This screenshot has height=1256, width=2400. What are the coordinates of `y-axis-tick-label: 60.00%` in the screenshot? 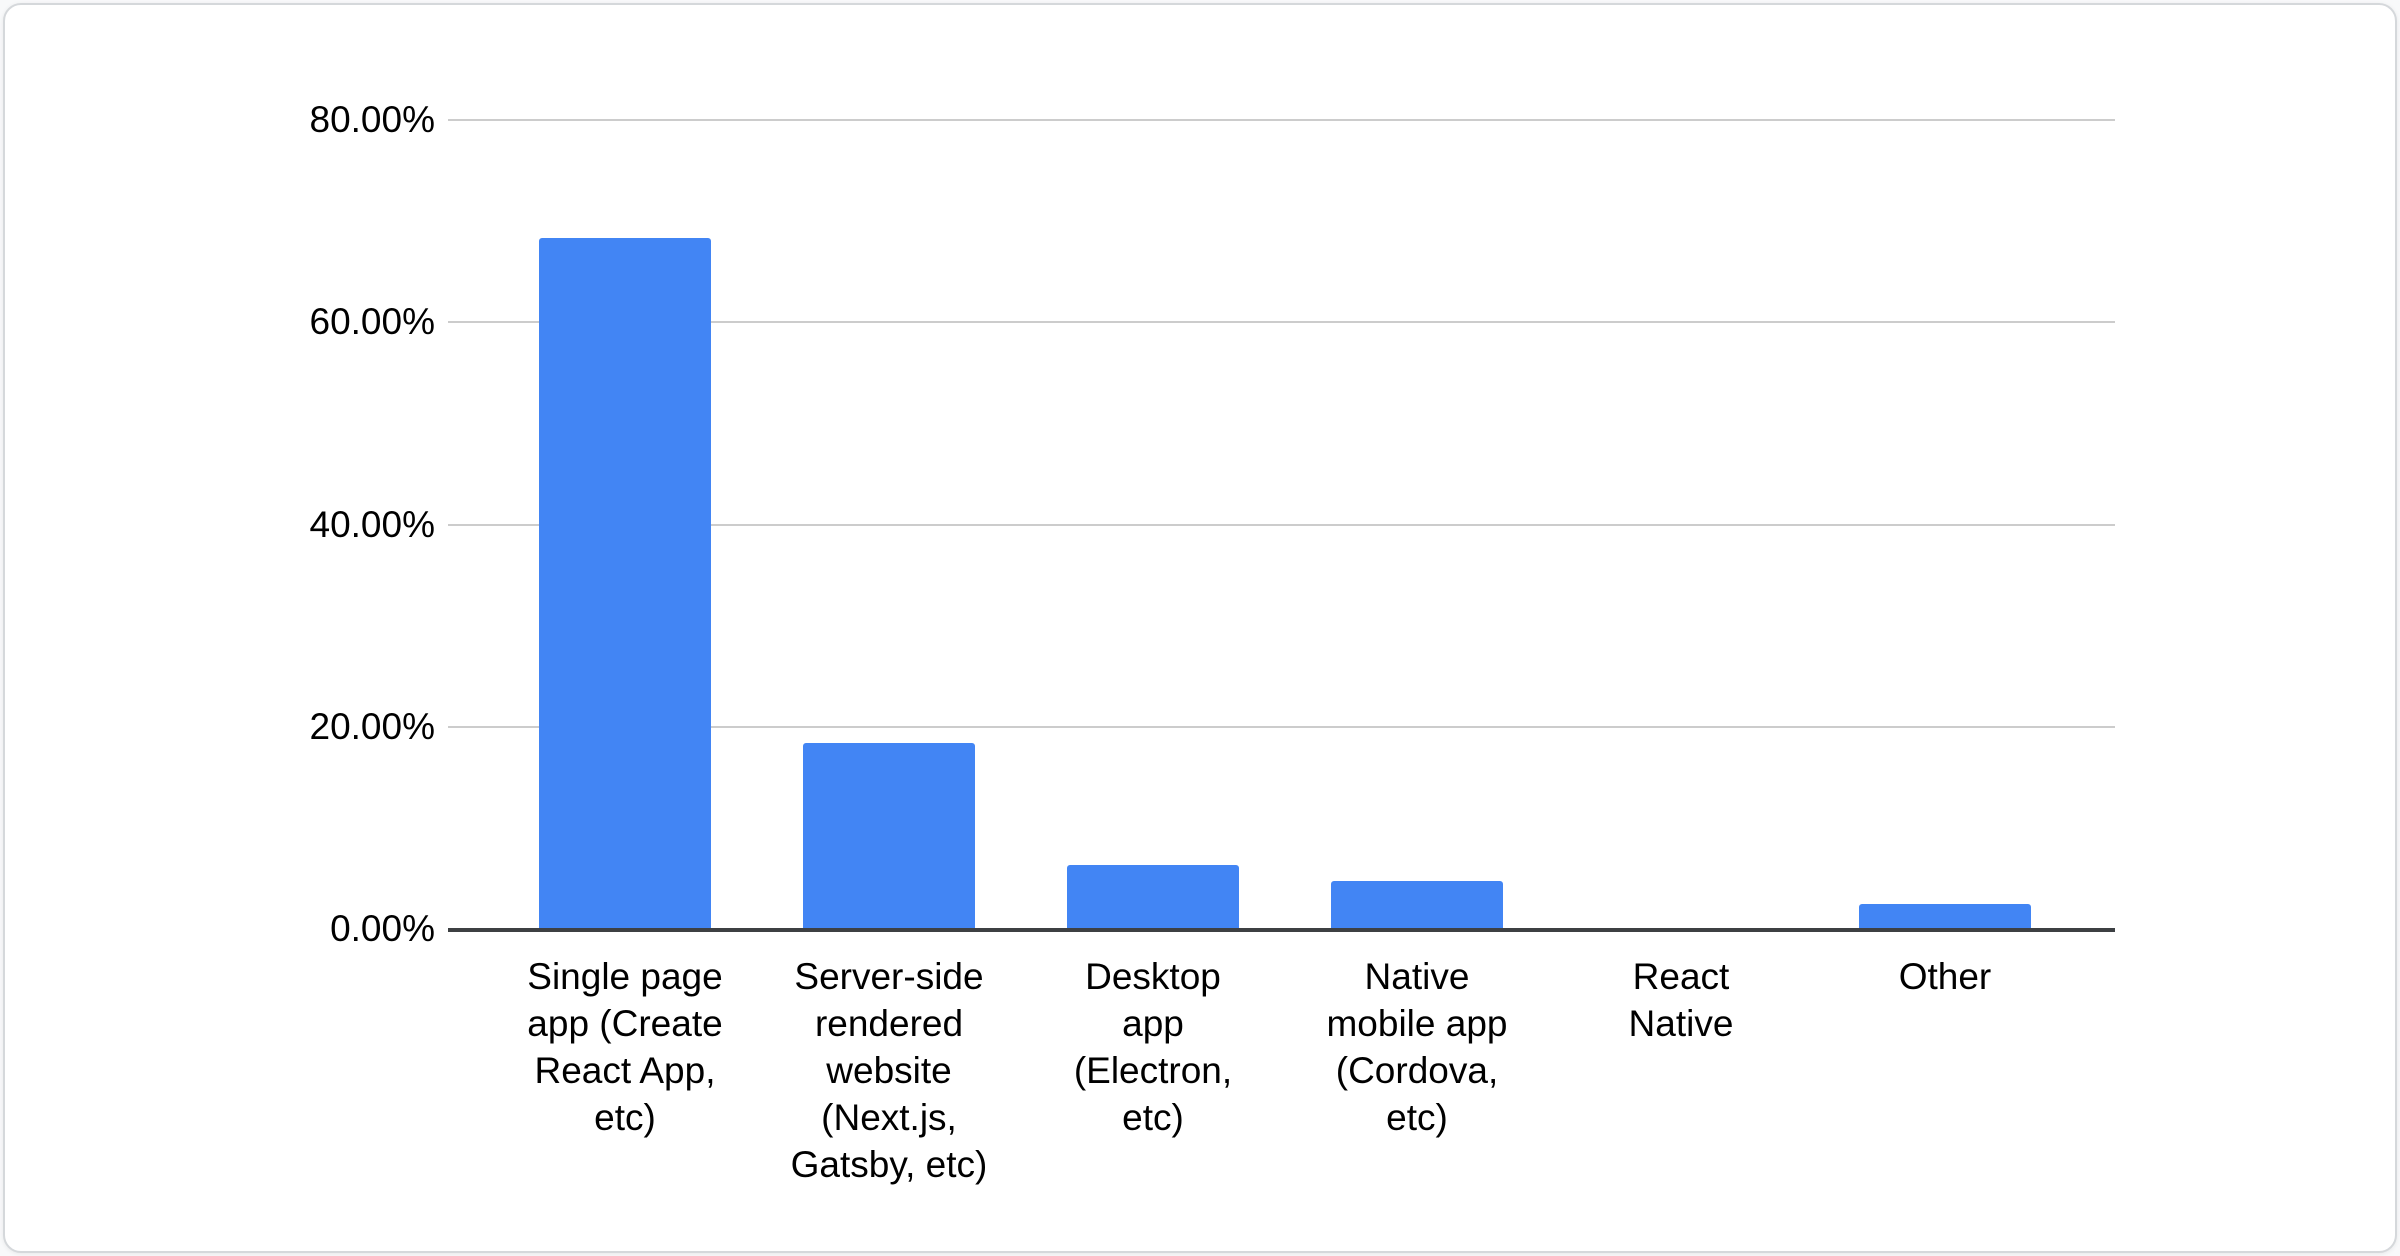 It's located at (372, 322).